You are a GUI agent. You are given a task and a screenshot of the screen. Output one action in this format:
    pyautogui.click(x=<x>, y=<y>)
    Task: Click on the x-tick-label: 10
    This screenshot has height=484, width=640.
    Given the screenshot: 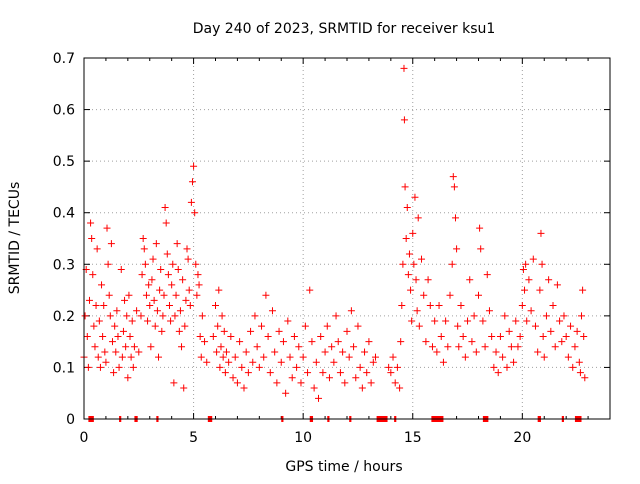 What is the action you would take?
    pyautogui.click(x=303, y=438)
    